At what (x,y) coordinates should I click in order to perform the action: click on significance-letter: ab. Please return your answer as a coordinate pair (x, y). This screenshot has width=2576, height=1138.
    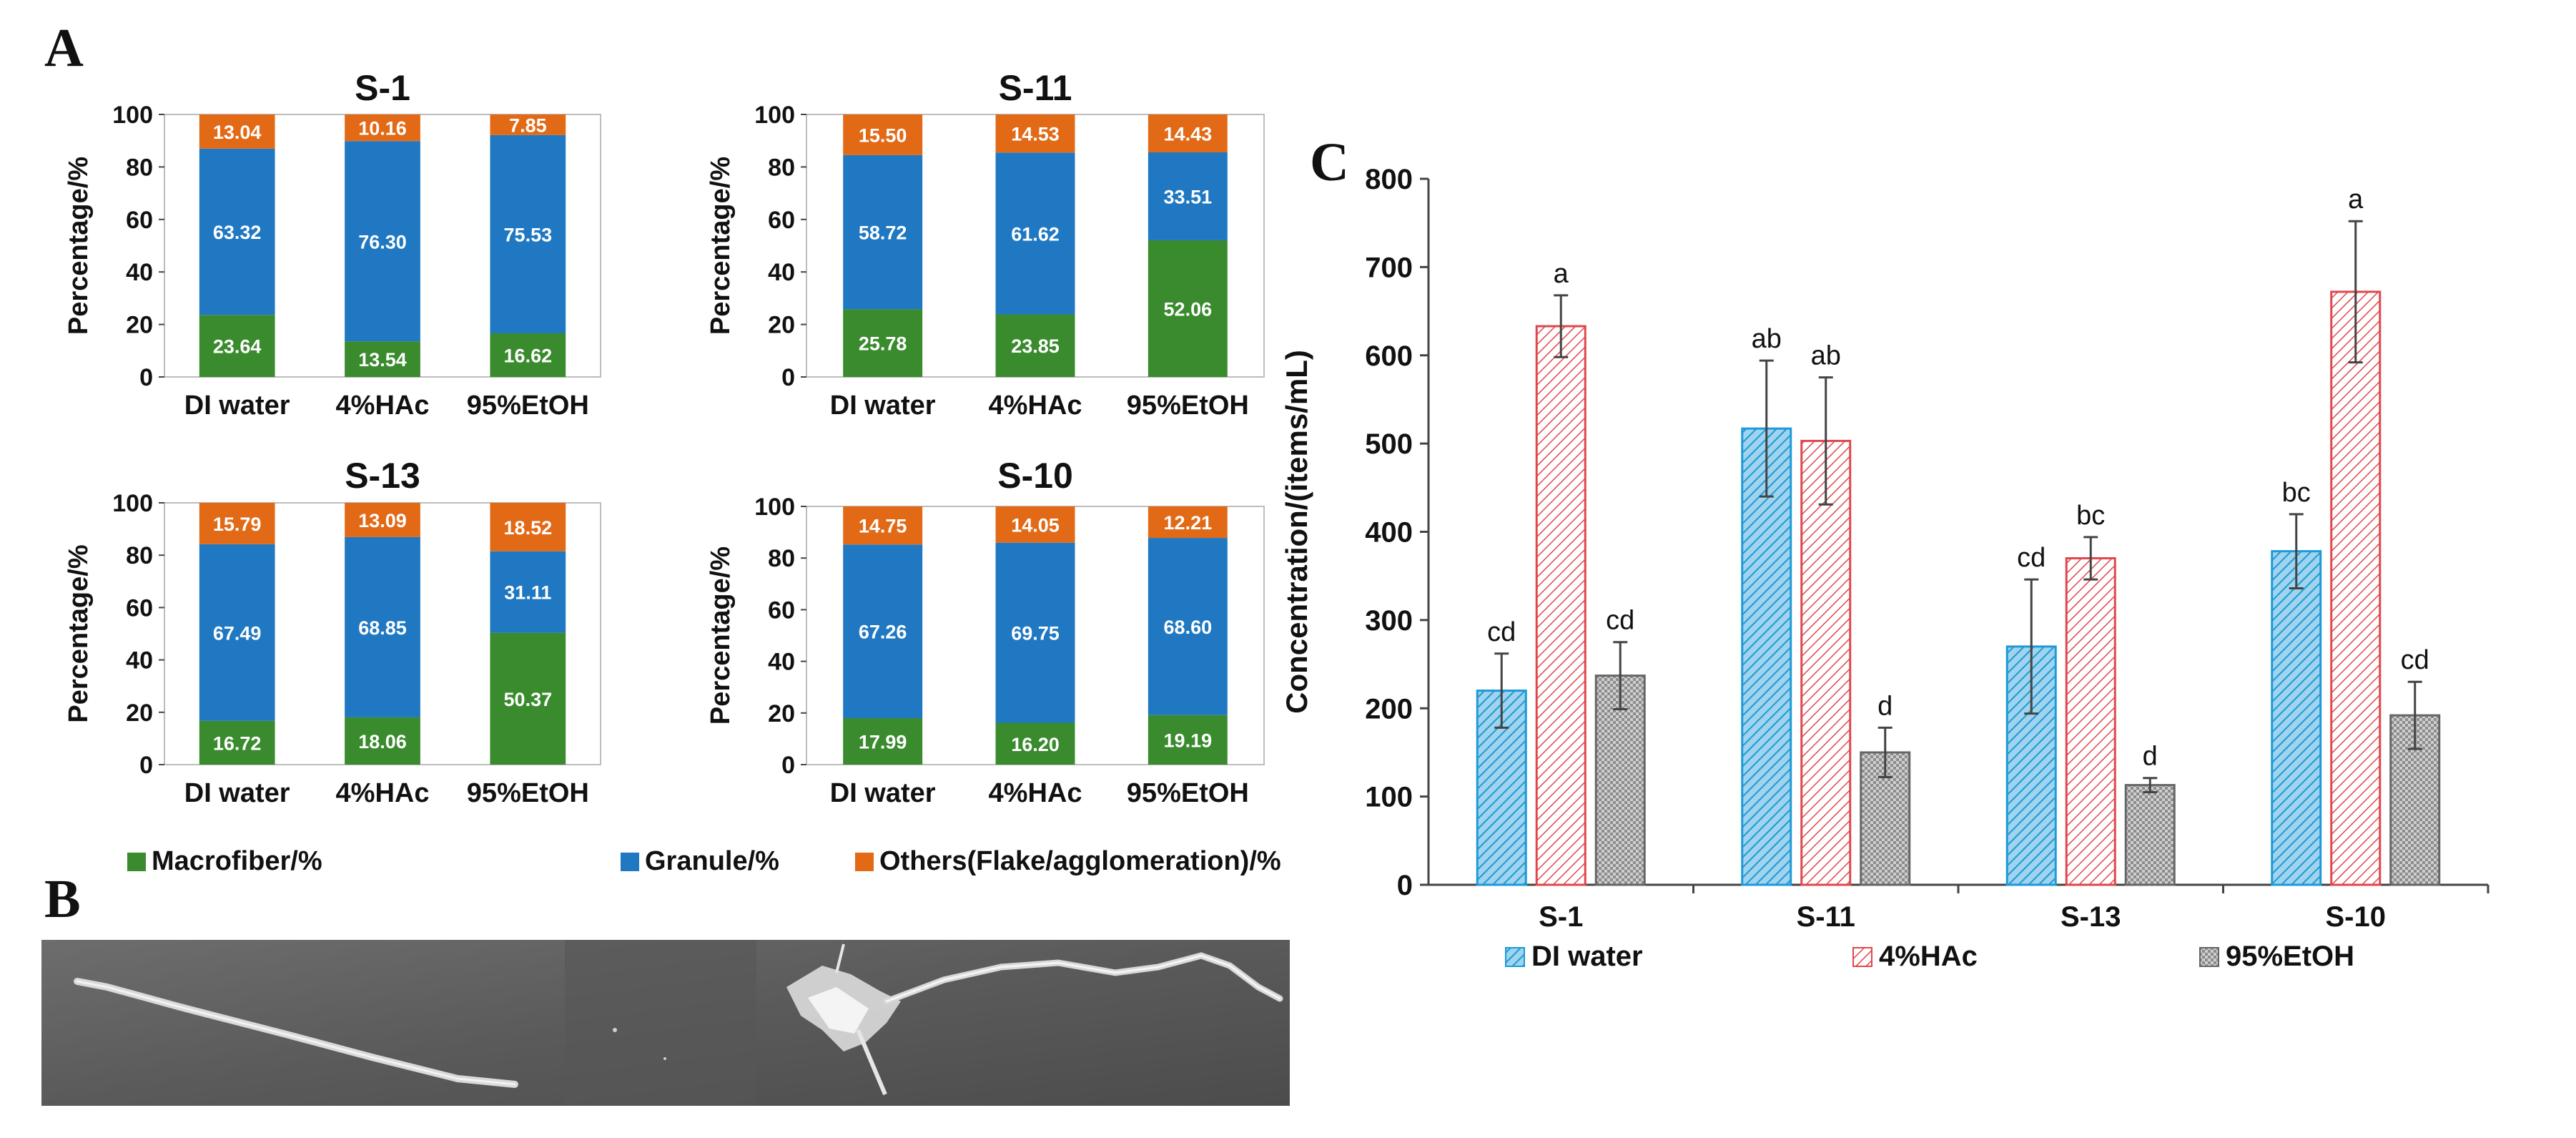
    Looking at the image, I should click on (1767, 339).